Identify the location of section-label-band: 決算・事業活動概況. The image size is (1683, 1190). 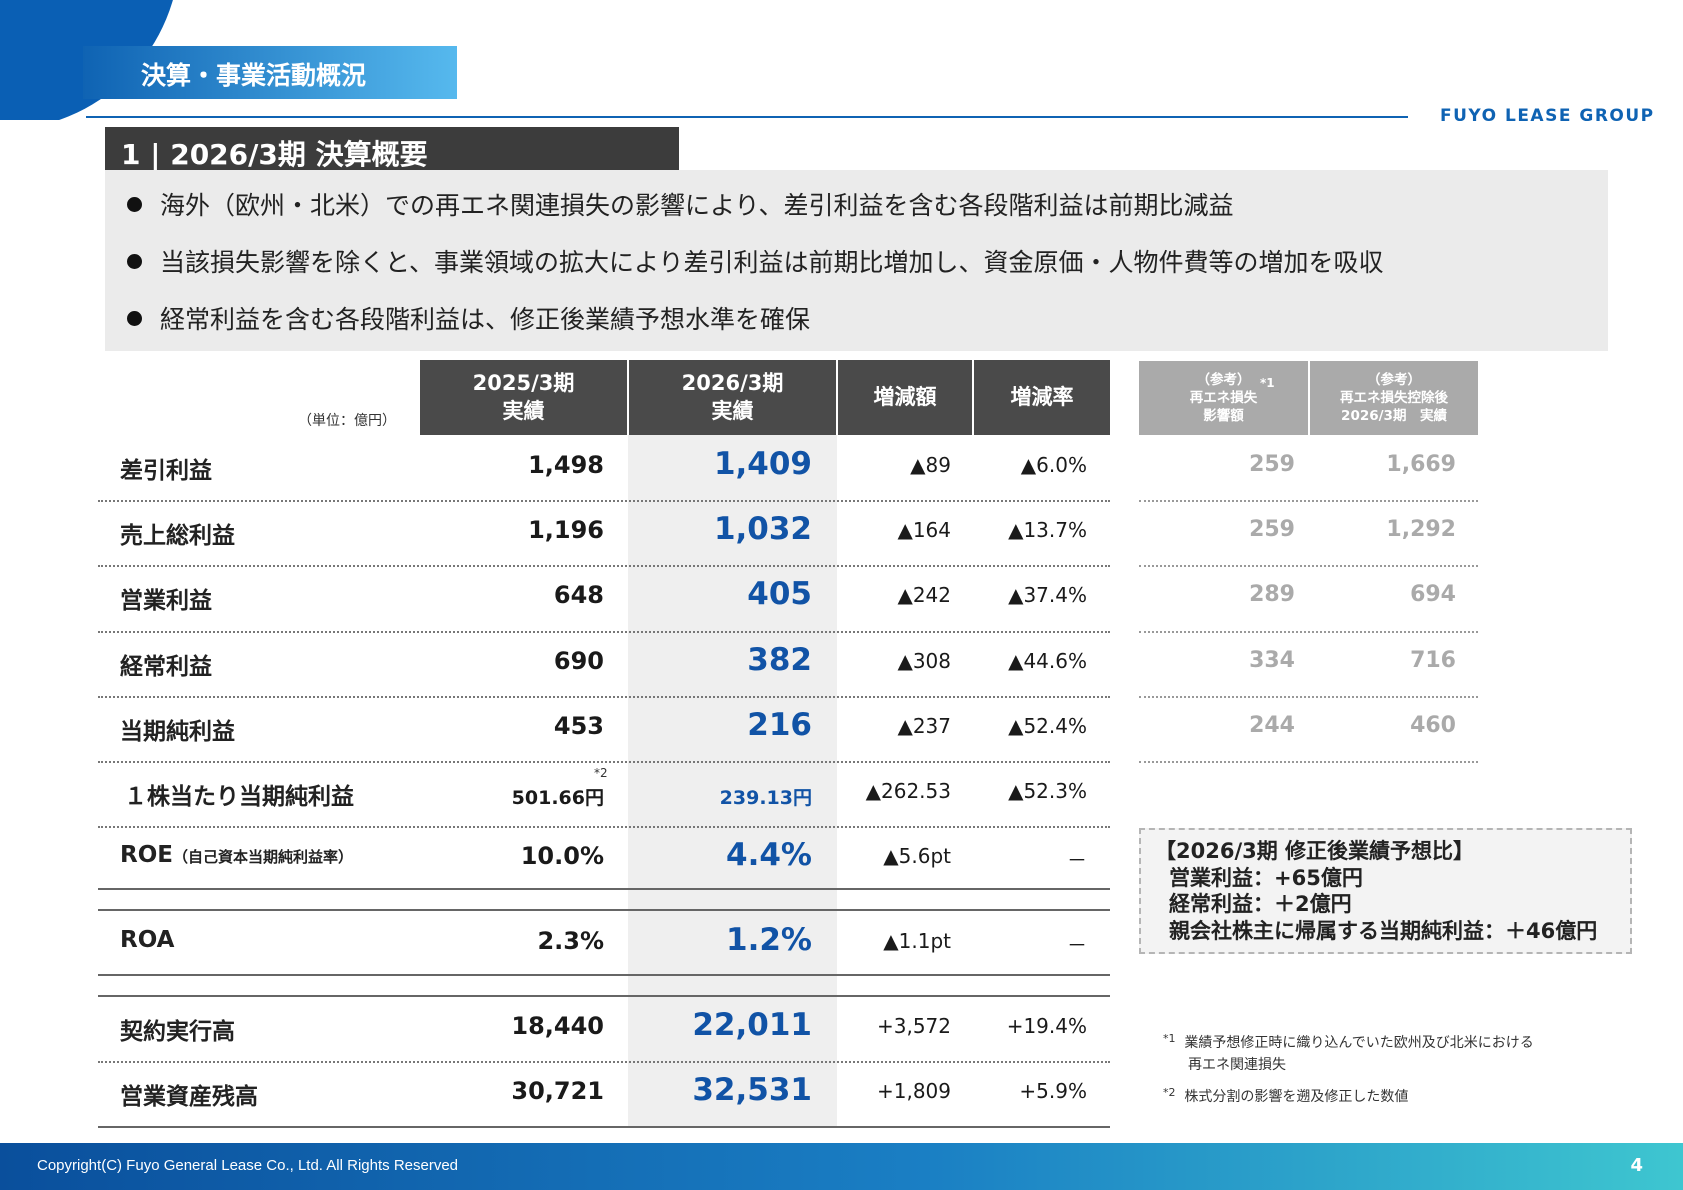
(270, 72).